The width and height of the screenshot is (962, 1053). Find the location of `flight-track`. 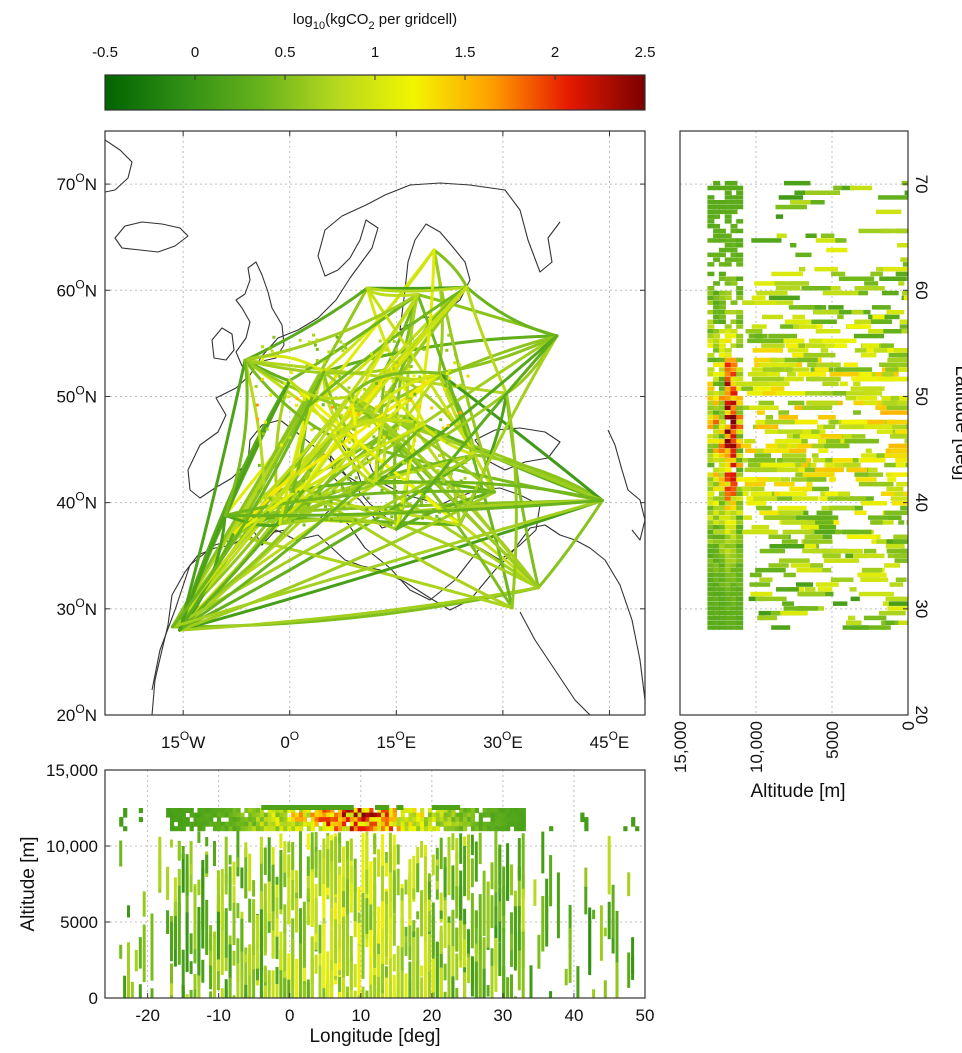

flight-track is located at coordinates (570, 544).